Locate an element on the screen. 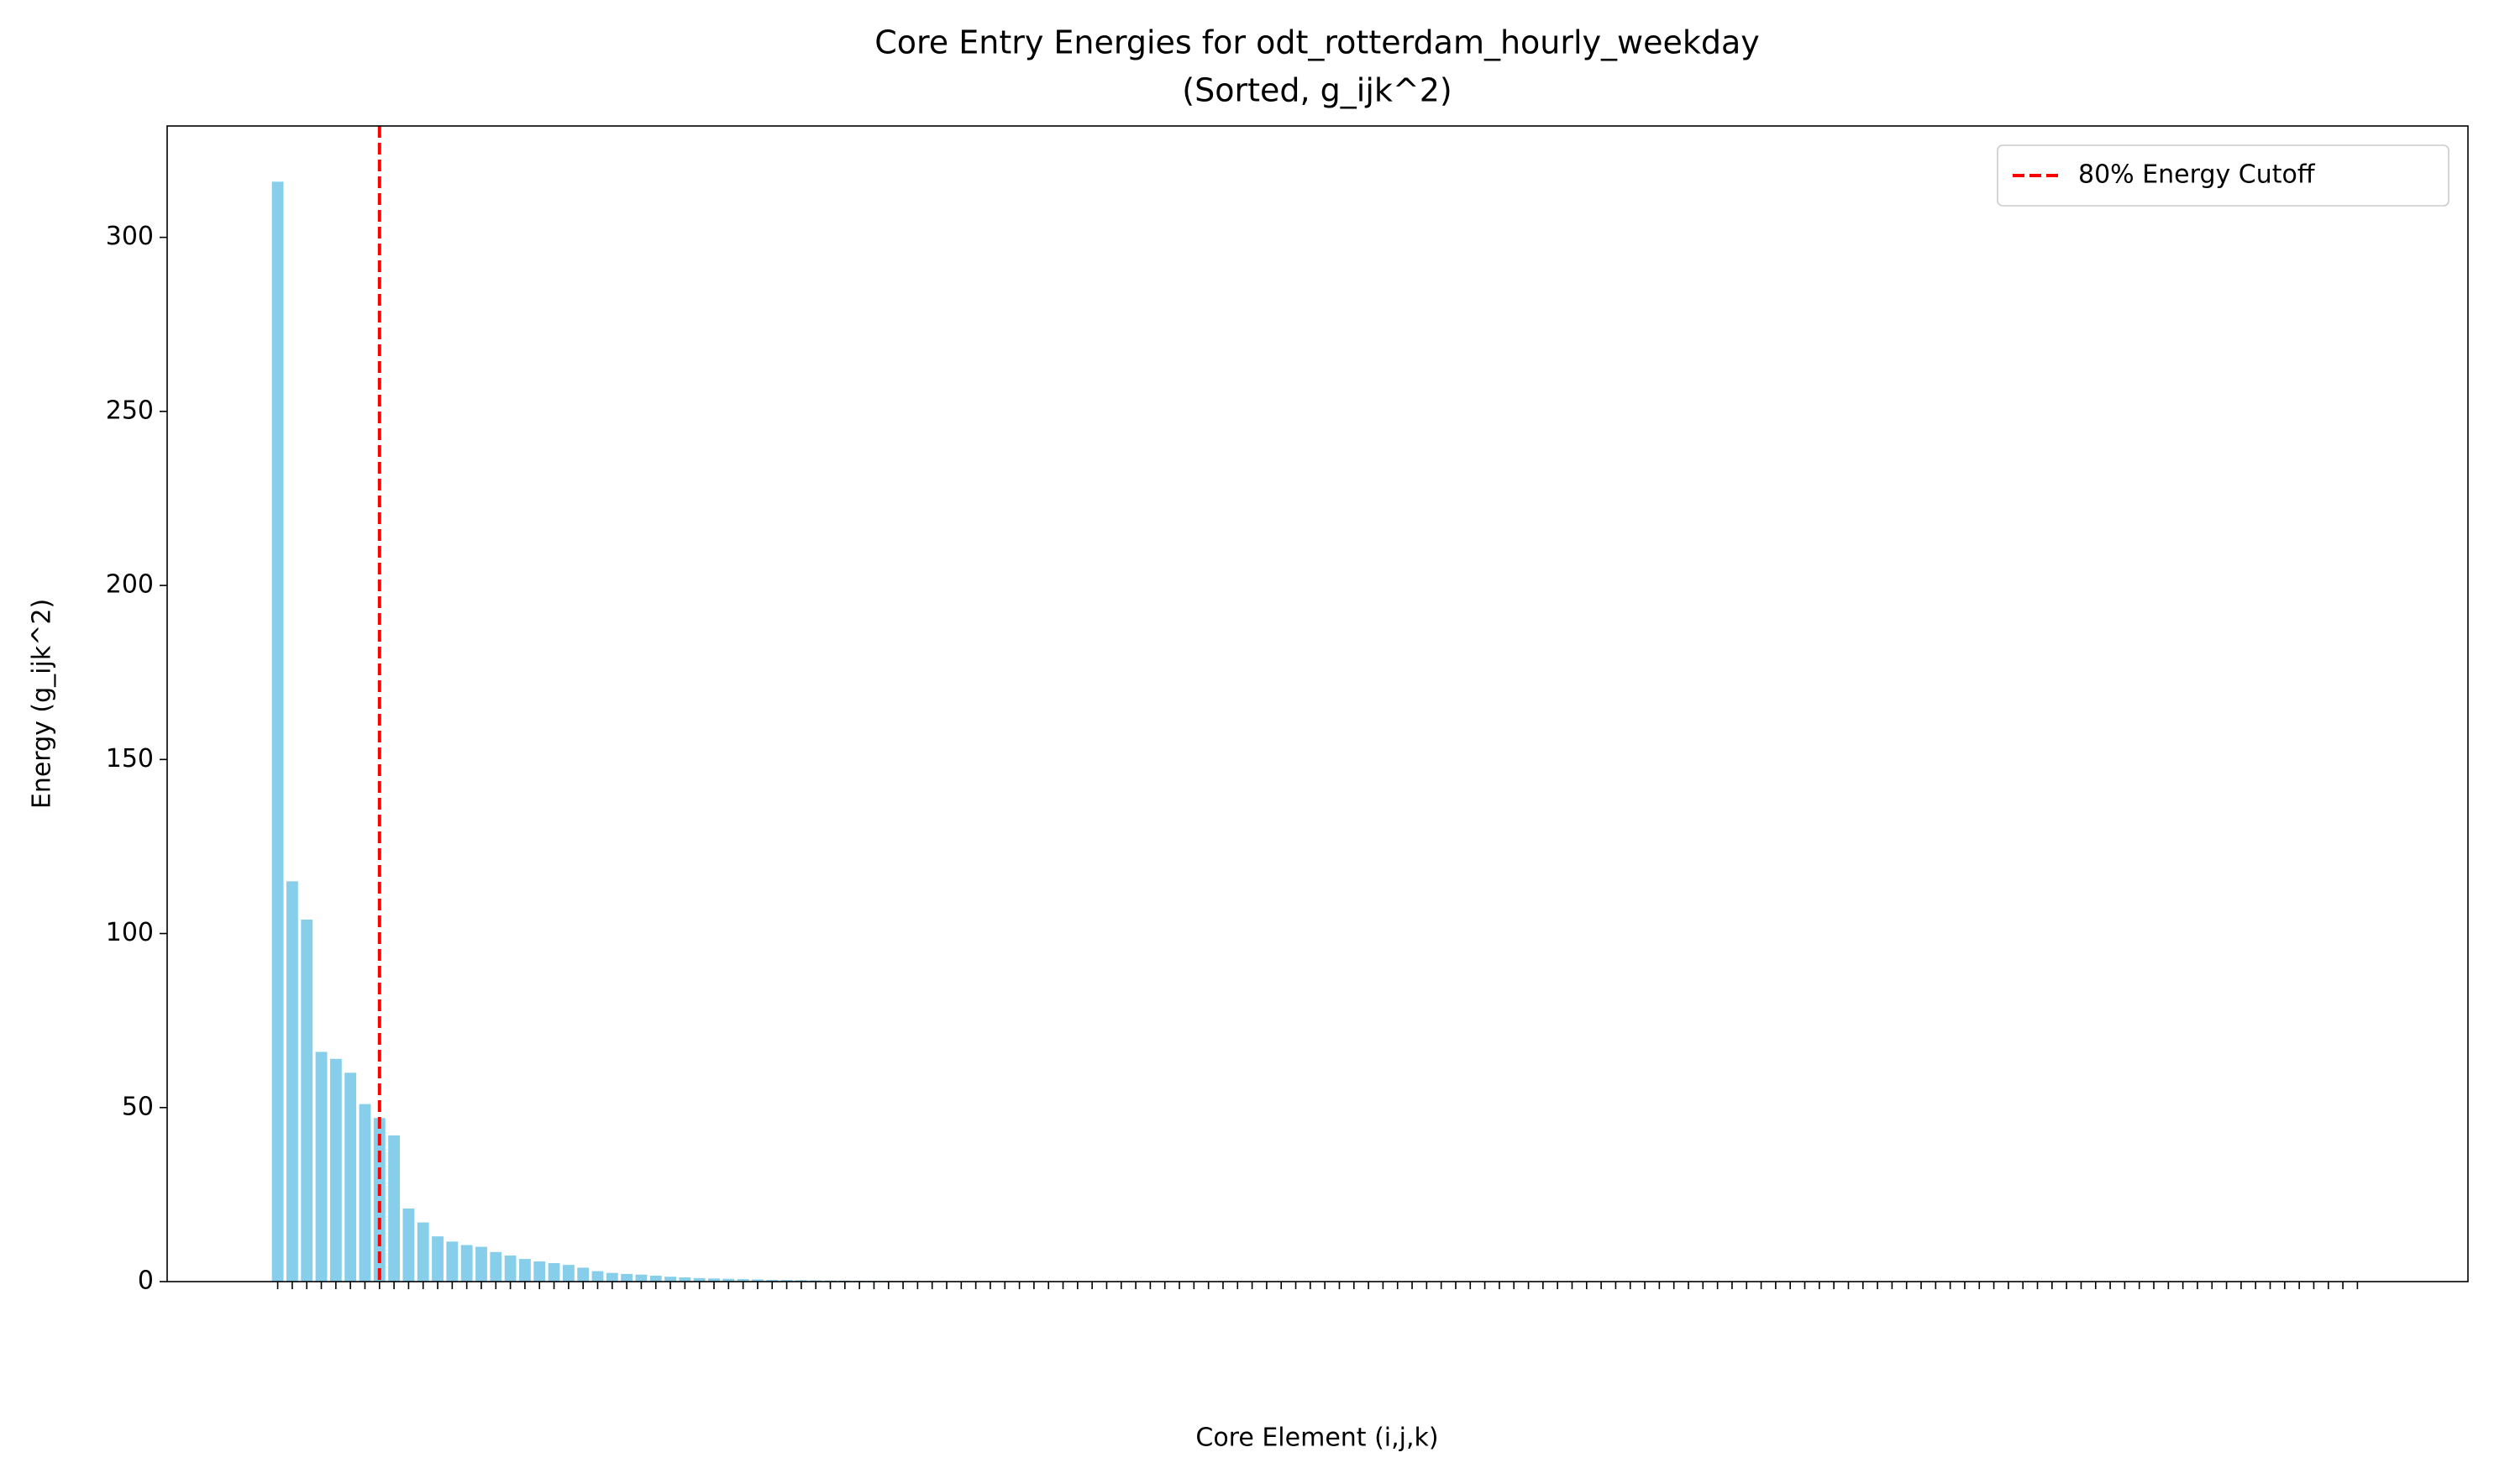 The image size is (2494, 1484). x-axis-label: Core Element (i,j,k) is located at coordinates (1316, 1439).